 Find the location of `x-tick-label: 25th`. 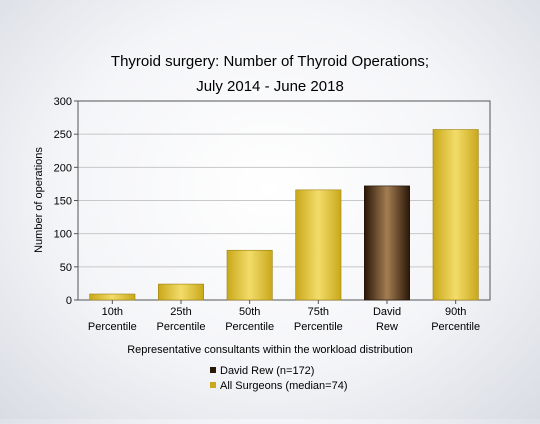

x-tick-label: 25th is located at coordinates (180, 312).